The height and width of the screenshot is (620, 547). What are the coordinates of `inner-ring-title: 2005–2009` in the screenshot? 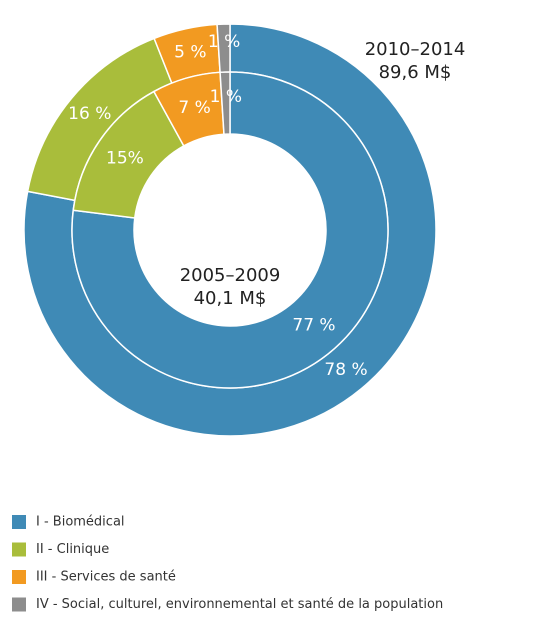 It's located at (230, 275).